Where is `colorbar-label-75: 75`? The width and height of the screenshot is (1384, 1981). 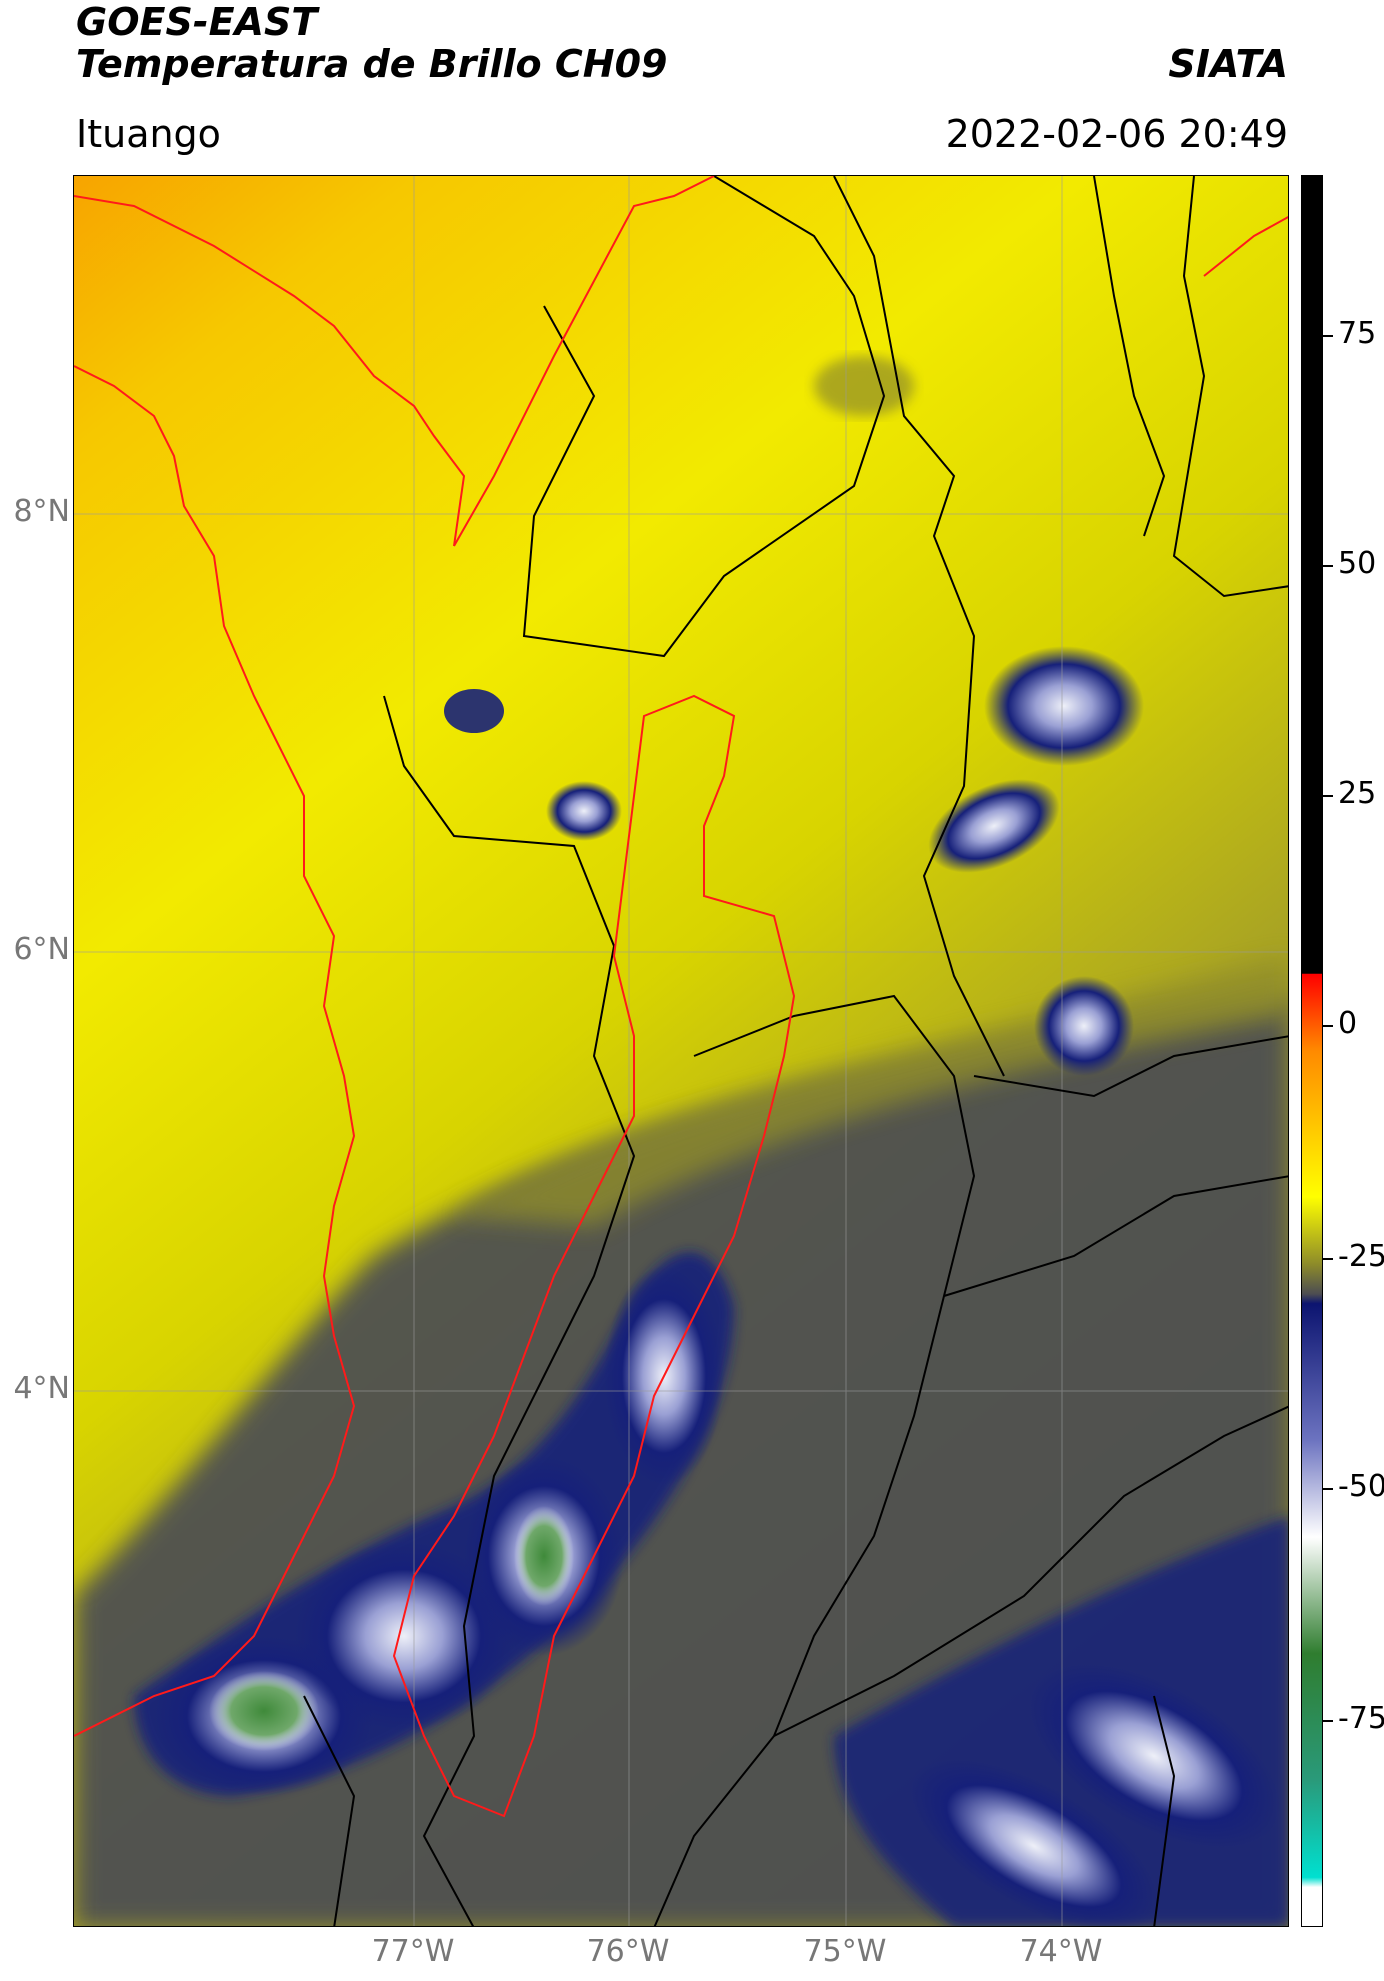 colorbar-label-75: 75 is located at coordinates (1357, 333).